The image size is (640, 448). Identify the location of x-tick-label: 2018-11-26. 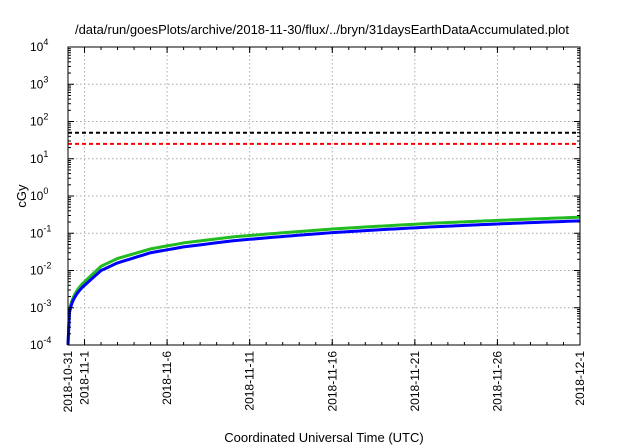
(497, 381).